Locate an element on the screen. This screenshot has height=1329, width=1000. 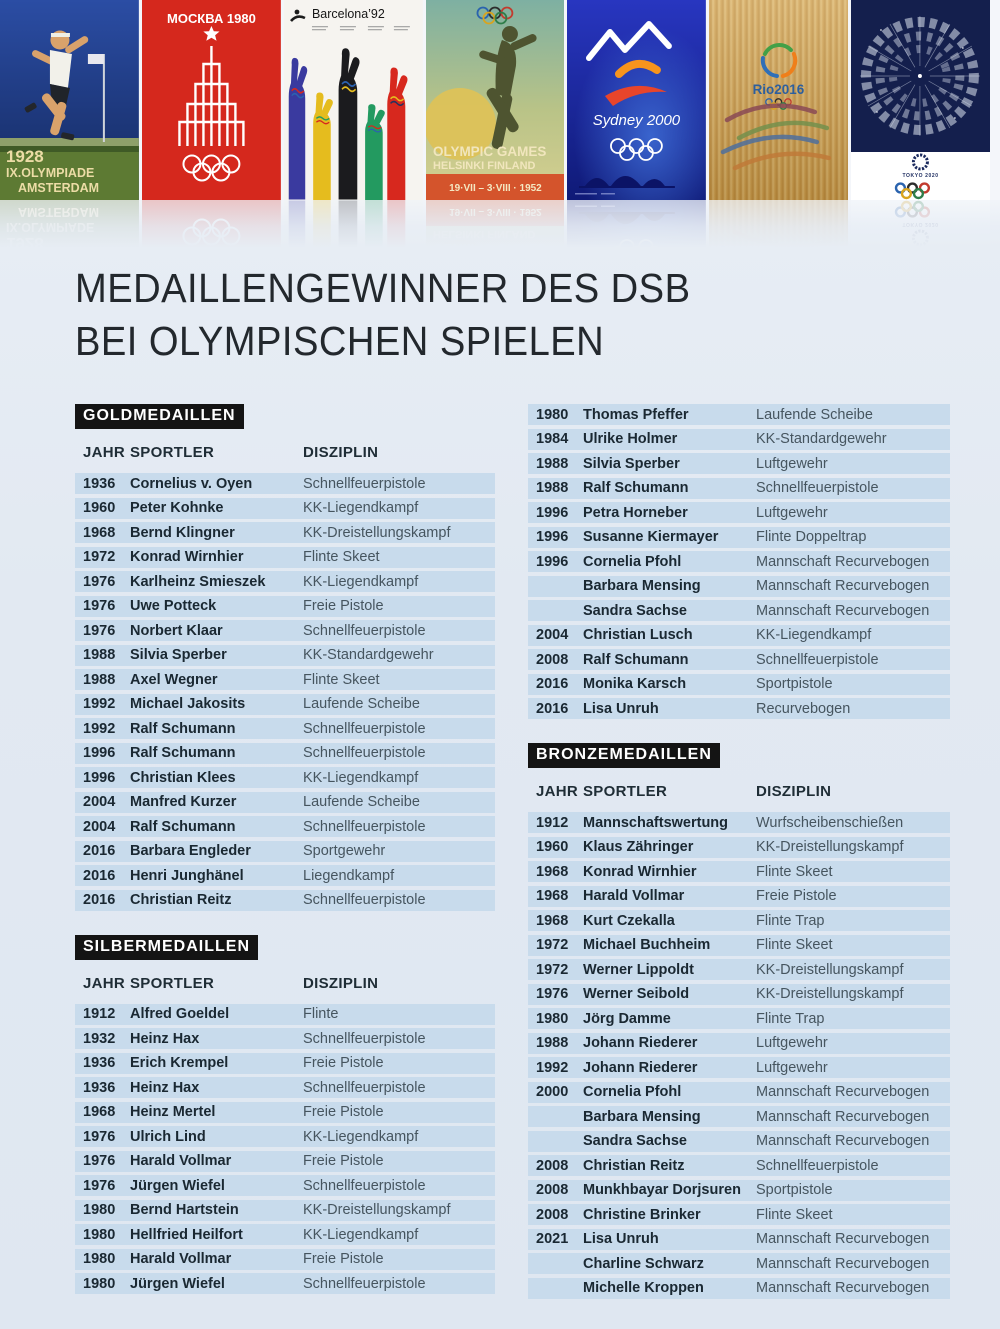
table-row: 1960 Klaus Zähringer KK-Dreistellungskampf is located at coordinates (739, 847).